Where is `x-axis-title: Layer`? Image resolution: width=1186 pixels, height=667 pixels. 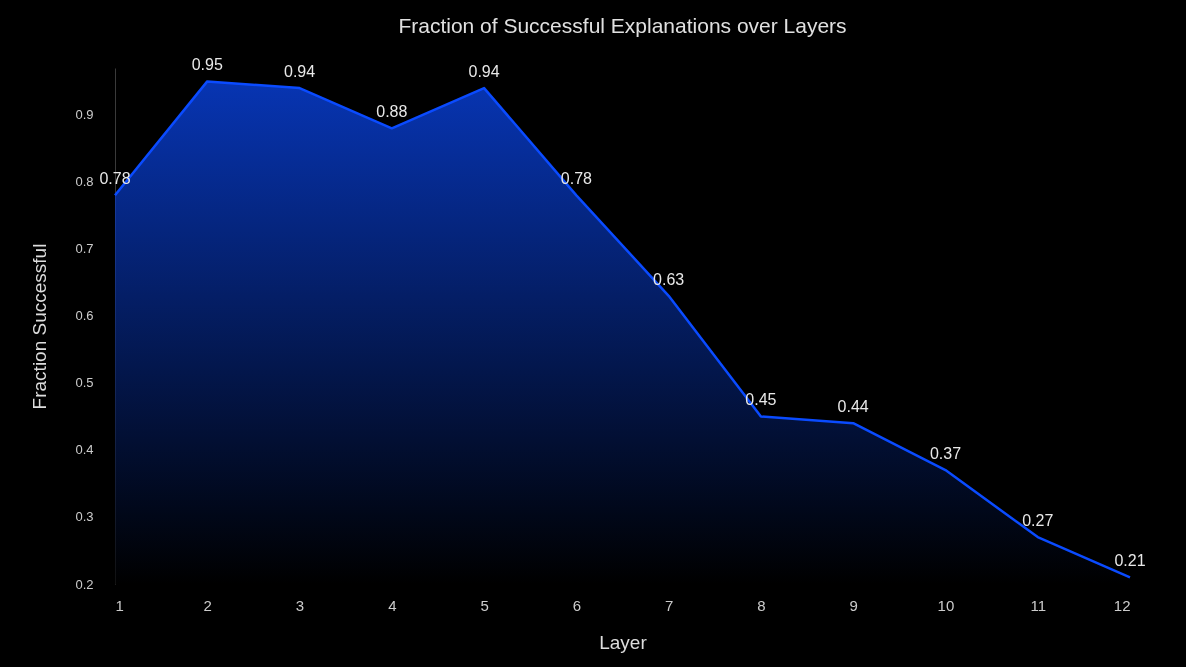 x-axis-title: Layer is located at coordinates (623, 642).